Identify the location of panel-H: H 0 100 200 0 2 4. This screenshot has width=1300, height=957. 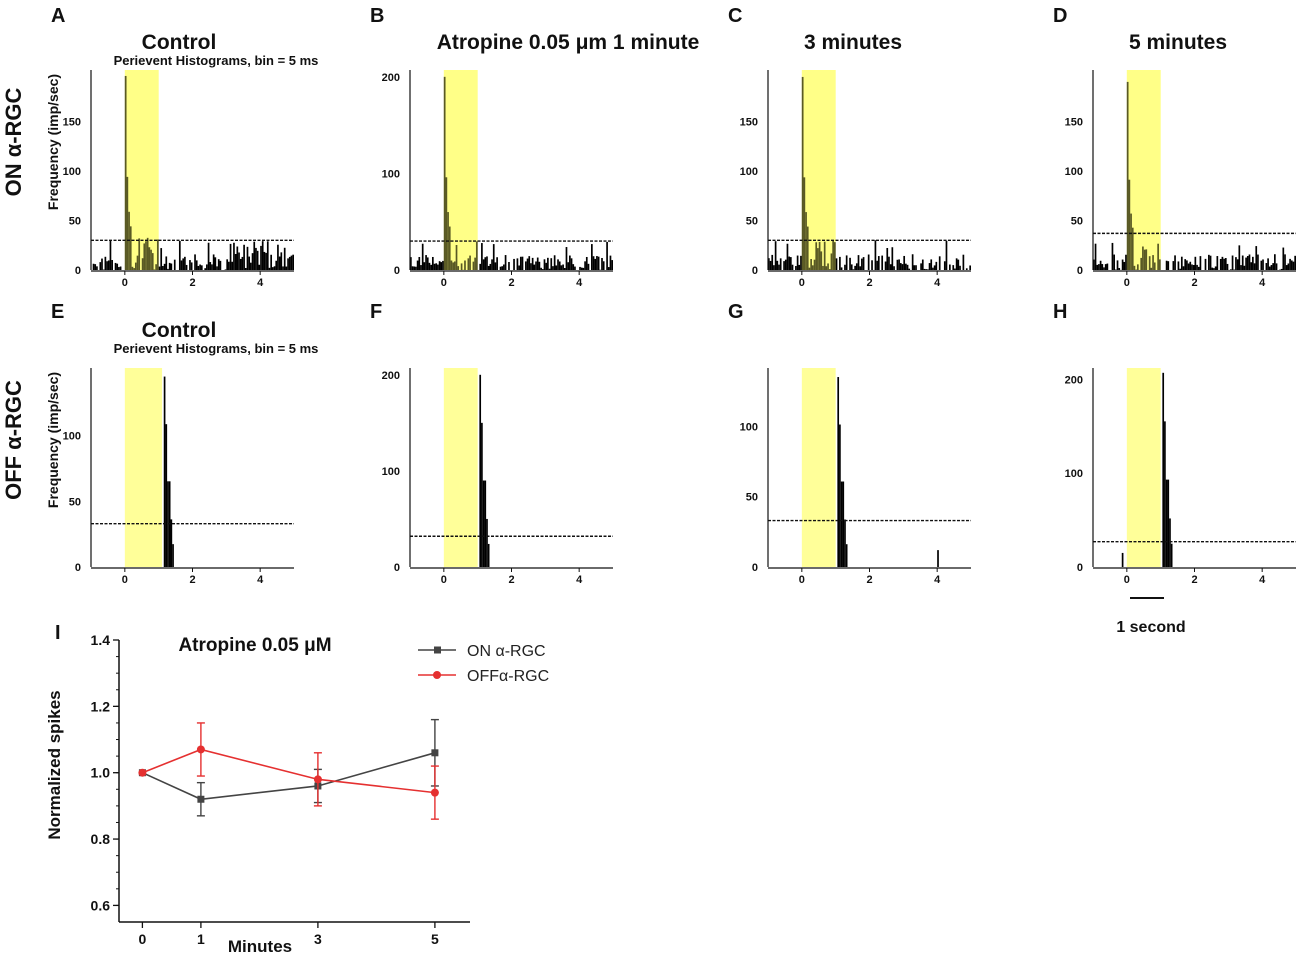
(1174, 443).